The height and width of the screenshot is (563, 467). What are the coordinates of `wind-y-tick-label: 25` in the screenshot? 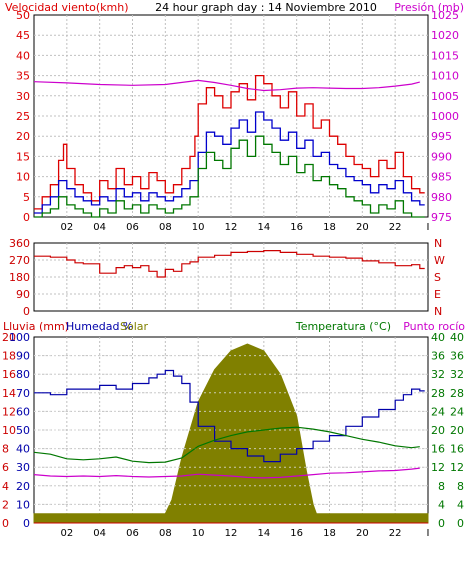 It's located at (23, 116).